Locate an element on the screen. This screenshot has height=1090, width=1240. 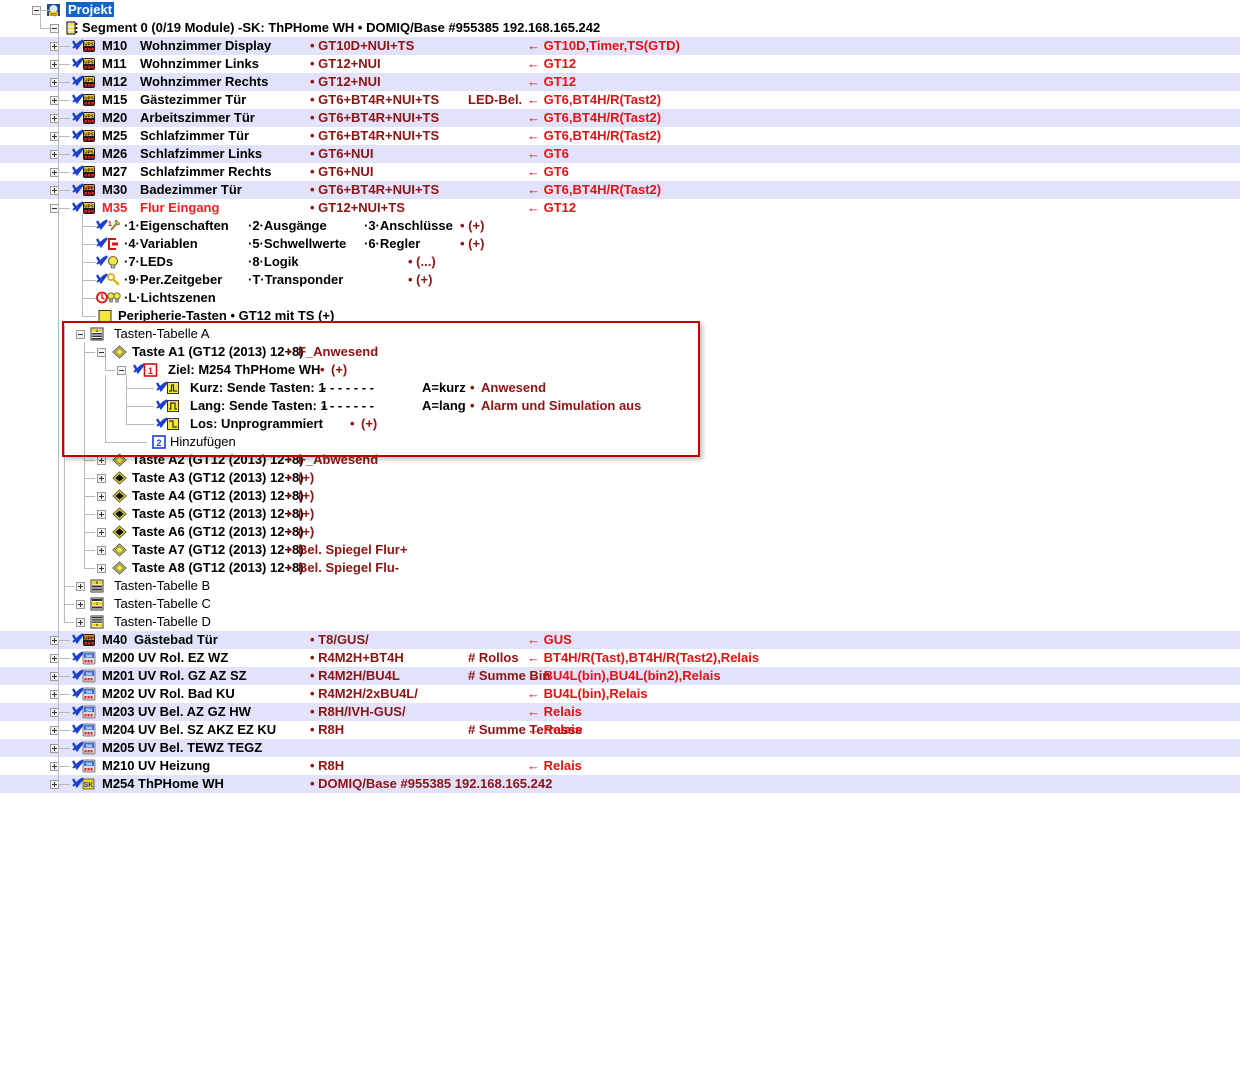
child-label3-1: ·6·Regler is located at coordinates (392, 243).